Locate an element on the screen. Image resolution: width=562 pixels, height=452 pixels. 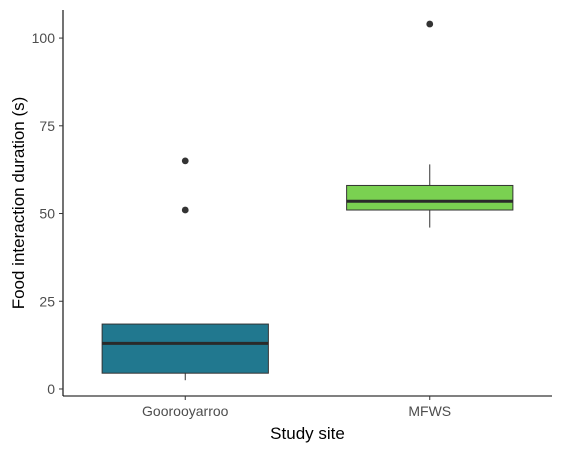
y-tick-label: 0 is located at coordinates (51, 389).